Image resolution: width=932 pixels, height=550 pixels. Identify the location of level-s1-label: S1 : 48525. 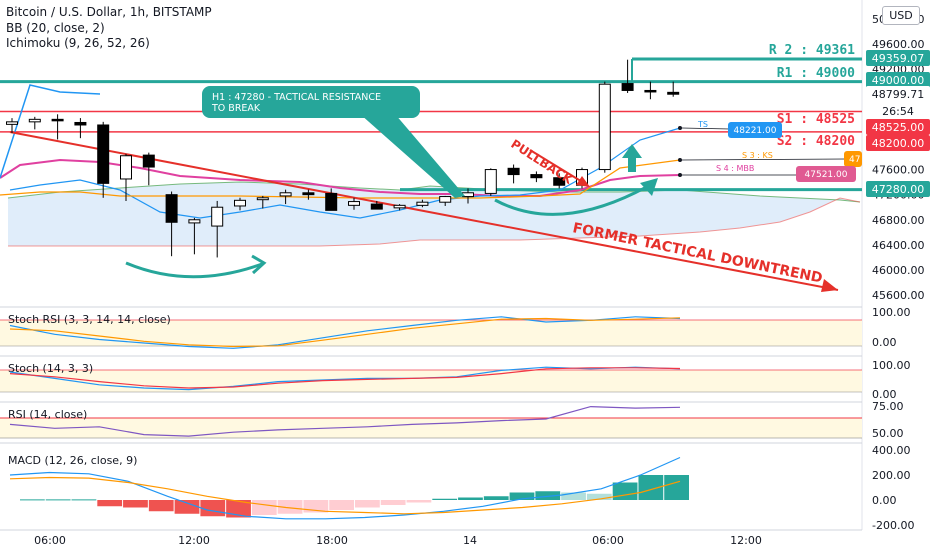
(816, 119).